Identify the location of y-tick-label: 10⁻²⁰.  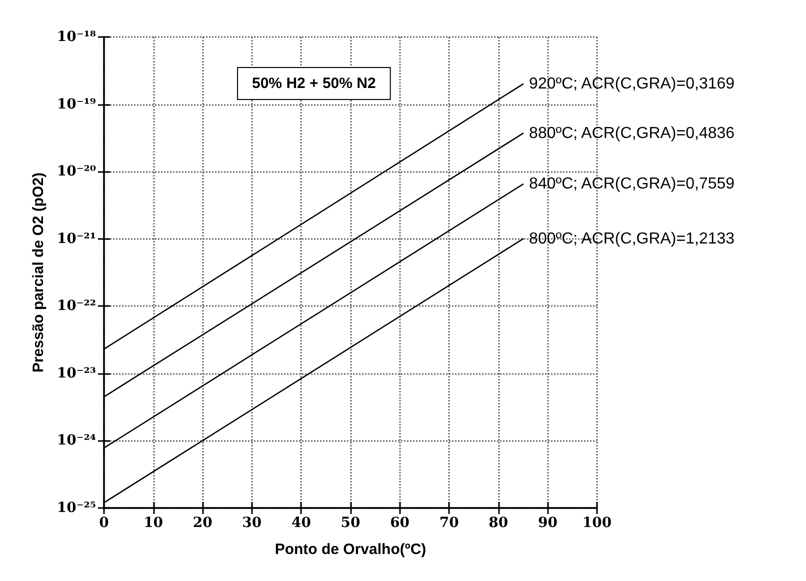
(76, 172).